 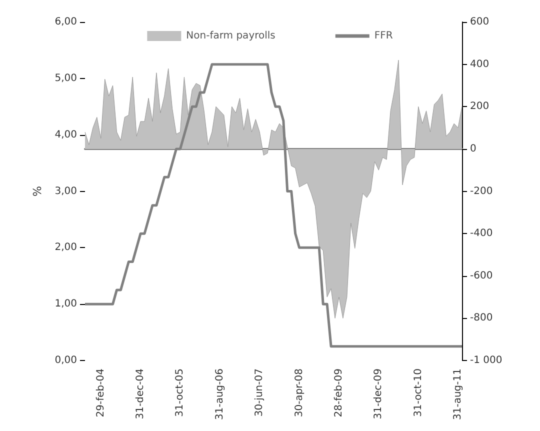 I want to click on y2-tick-label: 400, so click(x=480, y=64).